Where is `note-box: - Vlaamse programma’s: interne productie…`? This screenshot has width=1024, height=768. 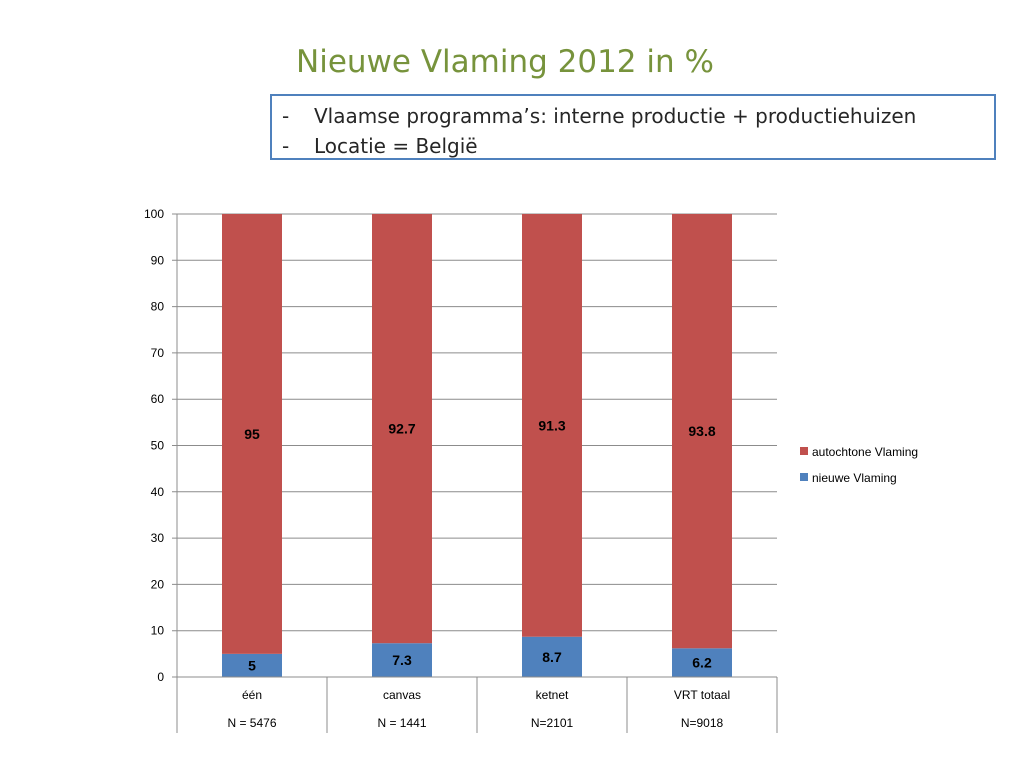
note-box: - Vlaamse programma’s: interne productie… is located at coordinates (633, 127).